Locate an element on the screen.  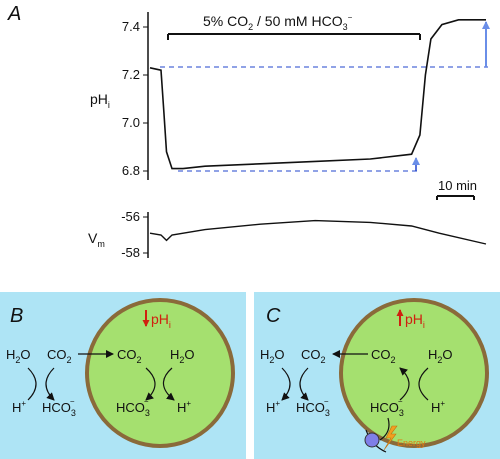
transporter-flux-arc is located at coordinates (384, 429).